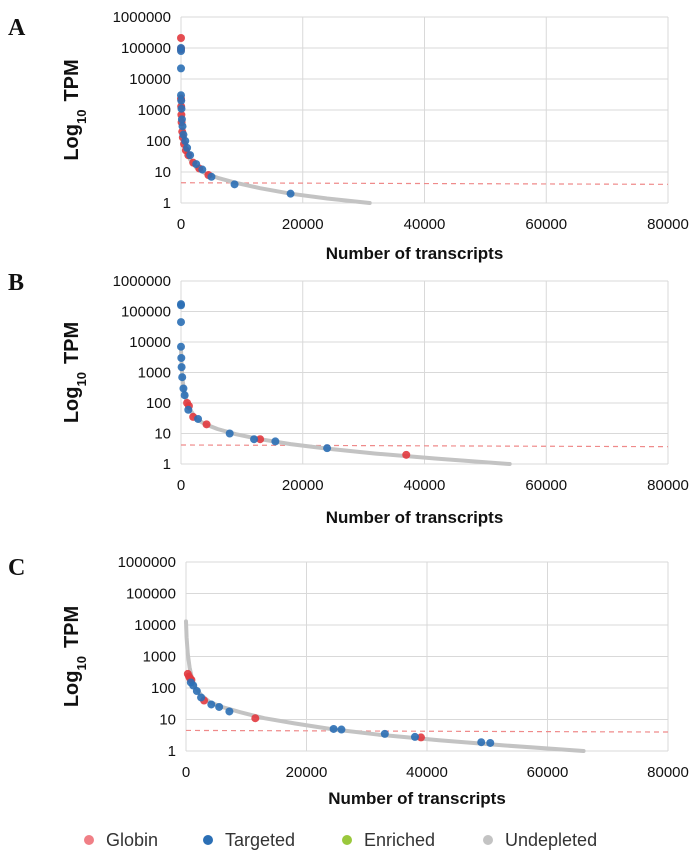 Image resolution: width=697 pixels, height=852 pixels. I want to click on panel-c-y-axis-label: Log10TPM, so click(75, 656).